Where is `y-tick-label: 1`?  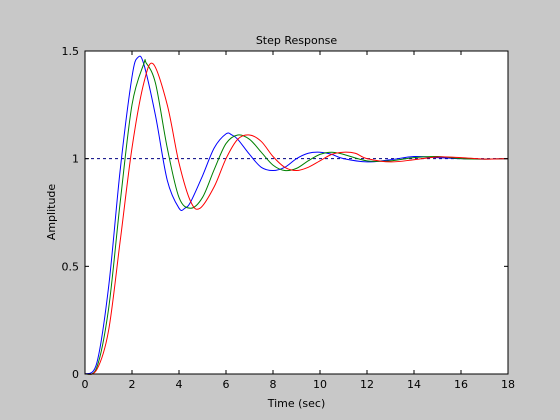 y-tick-label: 1 is located at coordinates (75, 159).